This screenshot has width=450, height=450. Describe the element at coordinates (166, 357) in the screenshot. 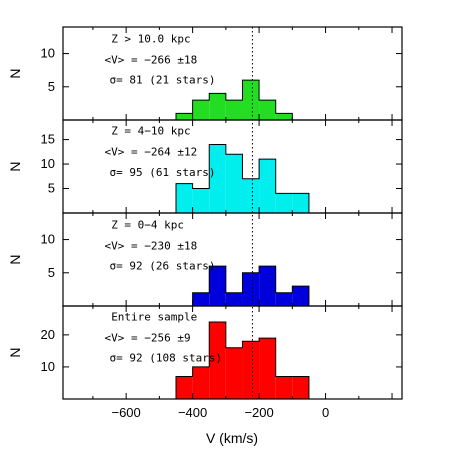

I see `panel-annotation: σ= 92 (108 stars)` at that location.